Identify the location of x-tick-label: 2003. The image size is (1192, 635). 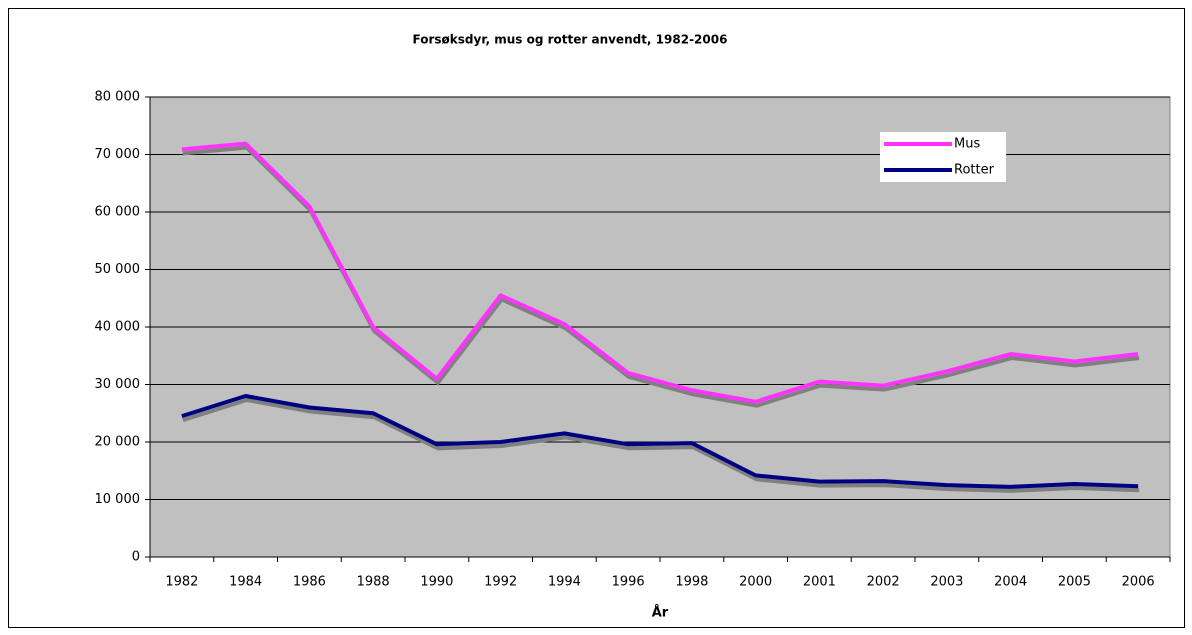
(946, 582).